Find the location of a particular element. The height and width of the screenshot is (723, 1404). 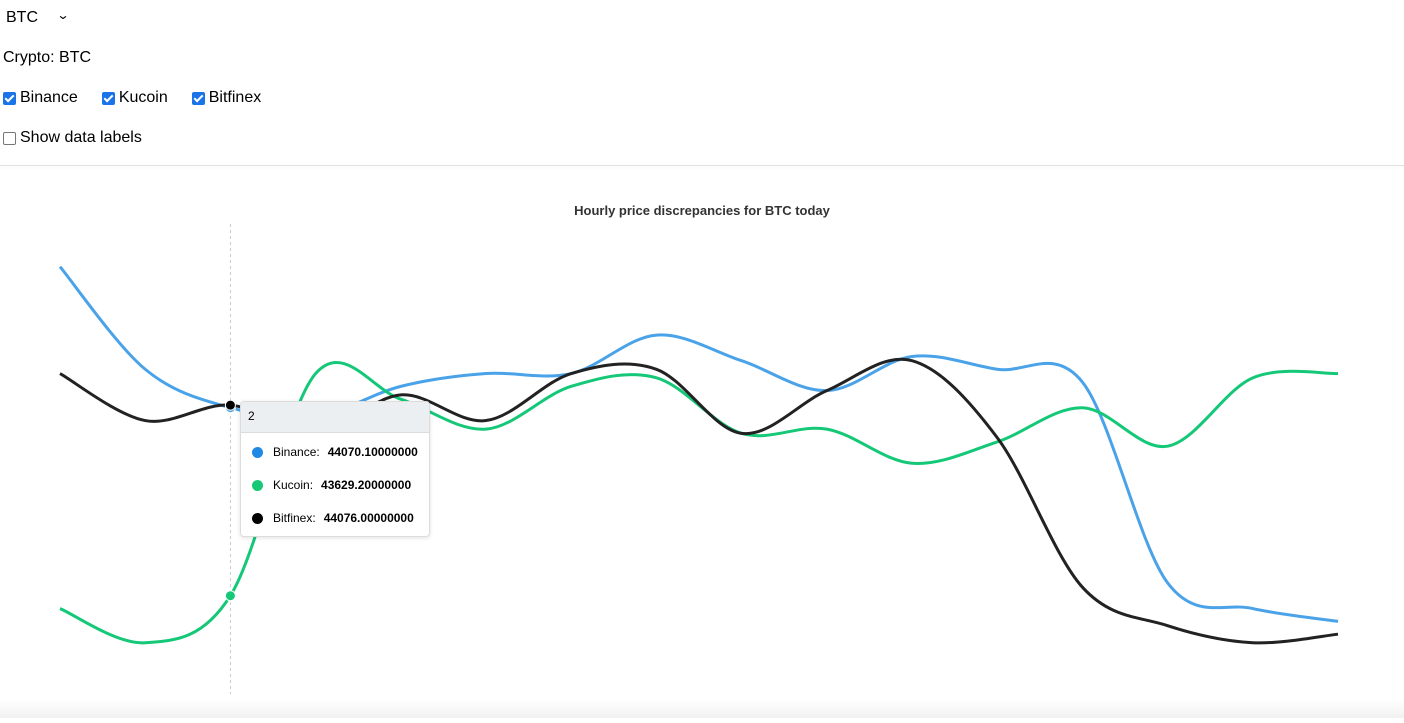

tooltip-row-bitfinex: Bitfinex: 44076.00000000 is located at coordinates (333, 518).